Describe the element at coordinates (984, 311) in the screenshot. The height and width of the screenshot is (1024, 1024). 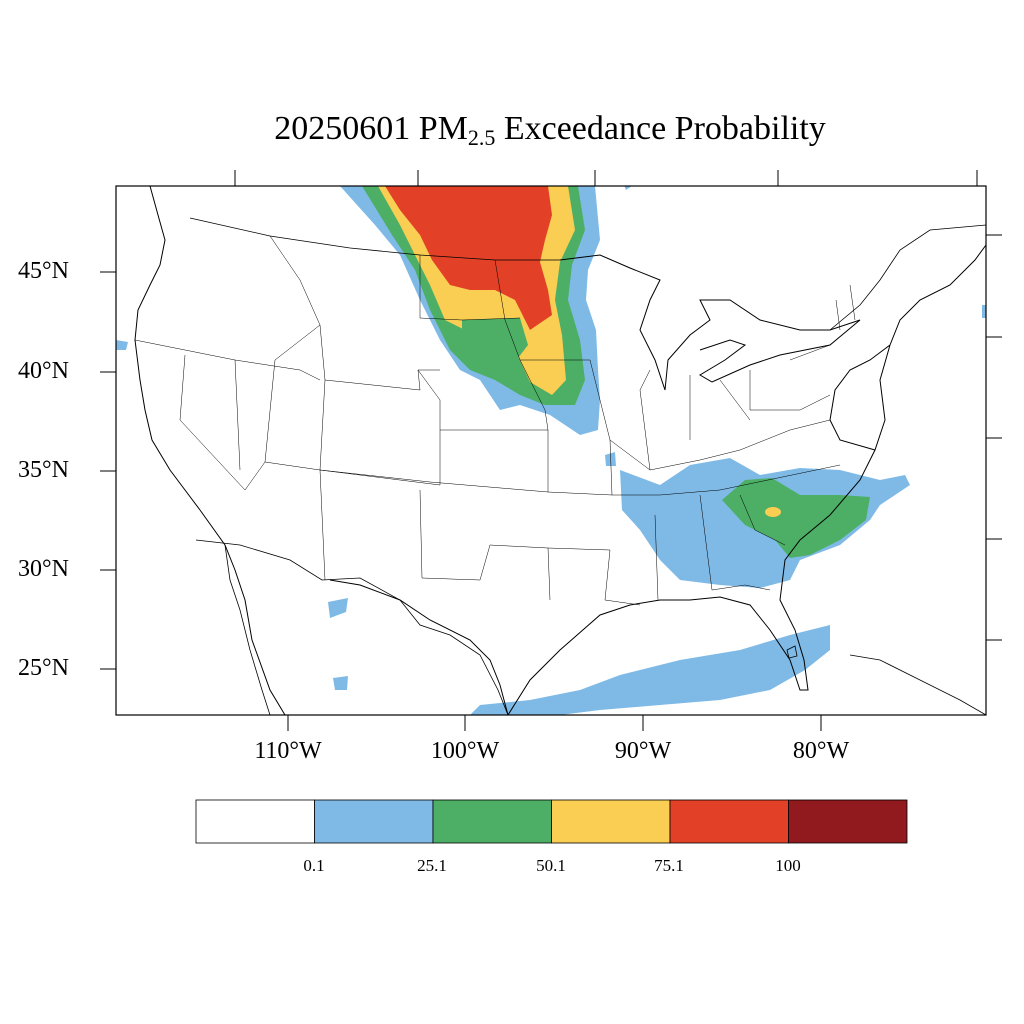
I see `field-patch-atlantic` at that location.